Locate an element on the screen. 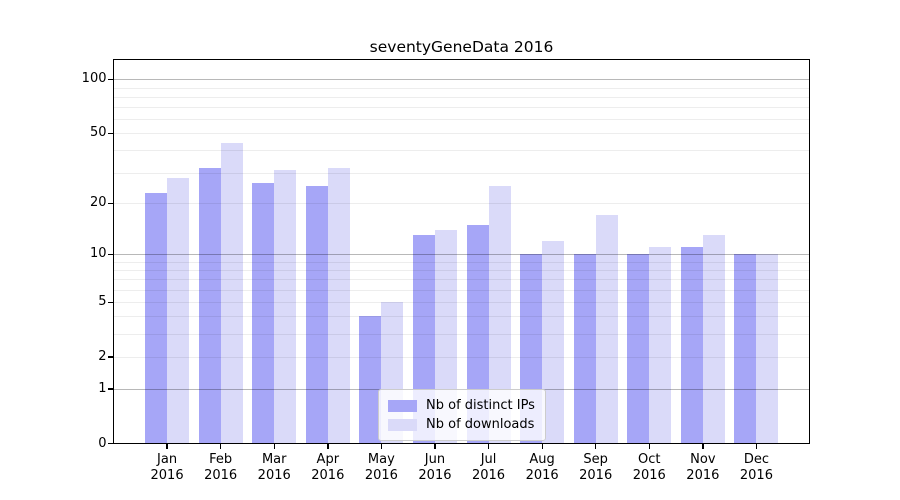  bar-nb-of-downloads-sep is located at coordinates (606, 329).